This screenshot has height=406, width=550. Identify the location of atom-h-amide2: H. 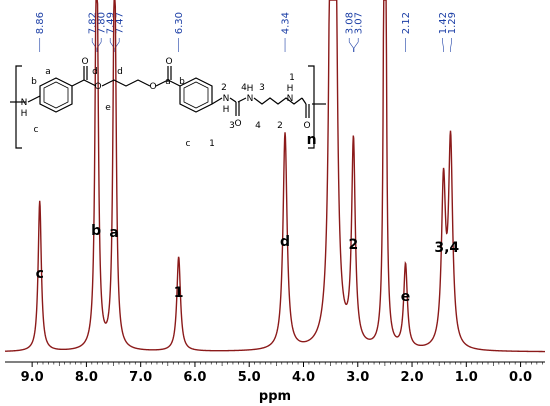
(250, 89).